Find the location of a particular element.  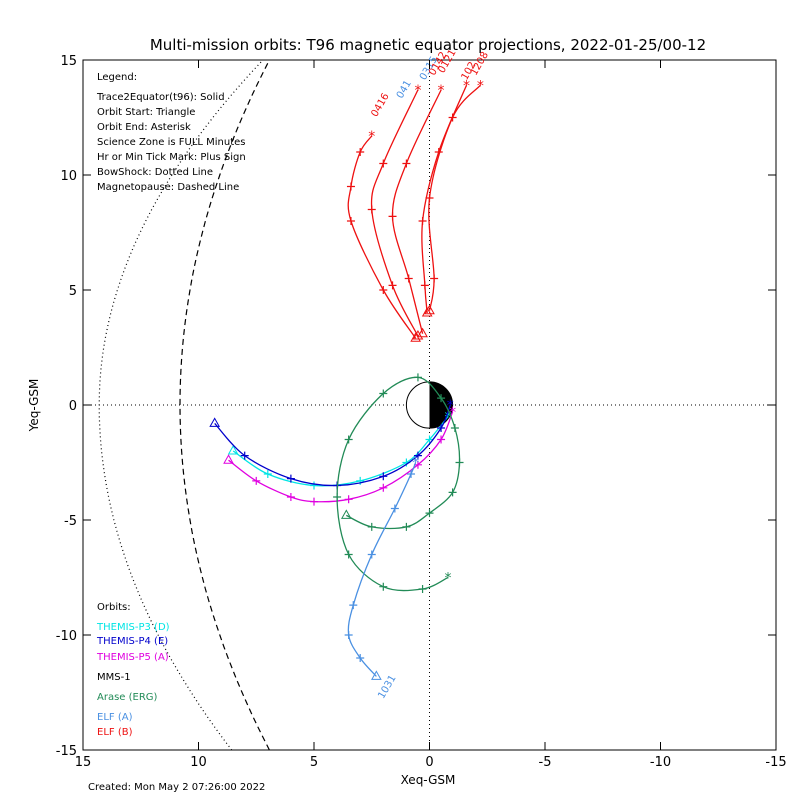

series-elf-b-2: * is located at coordinates (395, 211).